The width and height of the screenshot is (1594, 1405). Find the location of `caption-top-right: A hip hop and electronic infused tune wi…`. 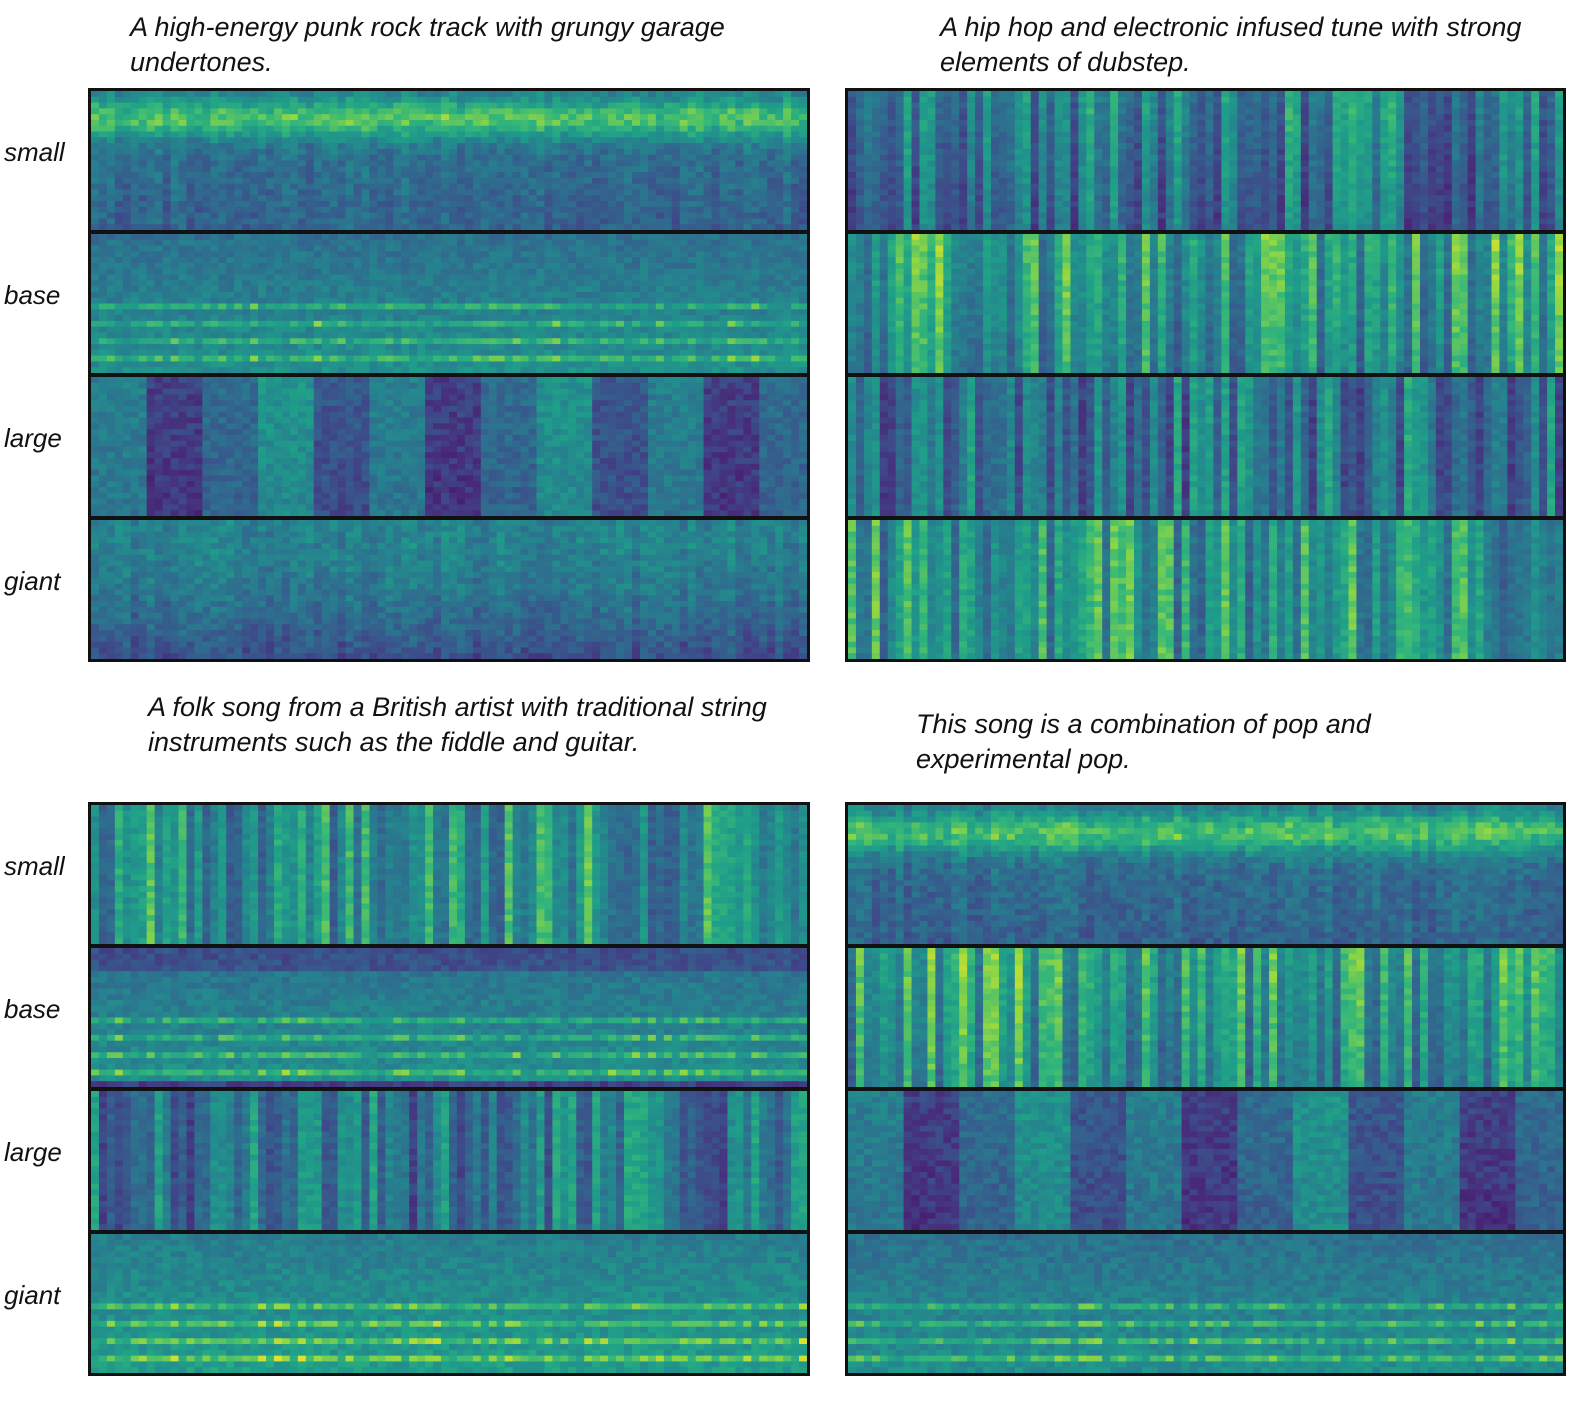

caption-top-right: A hip hop and electronic infused tune wi… is located at coordinates (1240, 45).